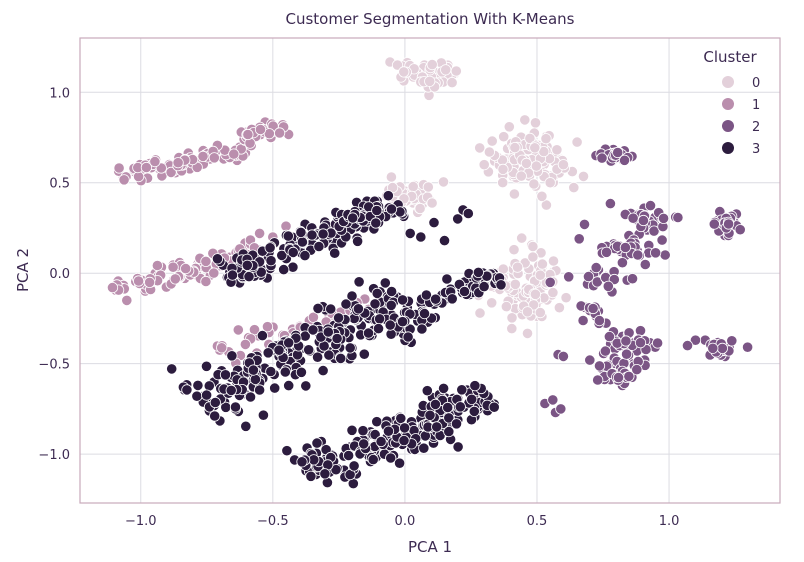 The image size is (804, 562). What do you see at coordinates (730, 57) in the screenshot?
I see `legend-title: Cluster` at bounding box center [730, 57].